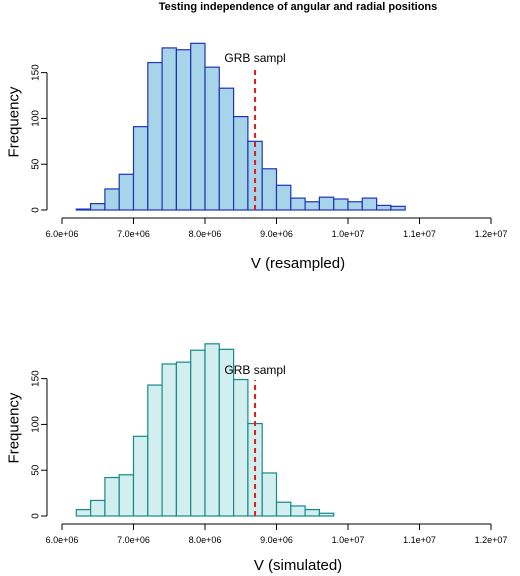  What do you see at coordinates (298, 263) in the screenshot?
I see `x-axis-label: V (resampled)` at bounding box center [298, 263].